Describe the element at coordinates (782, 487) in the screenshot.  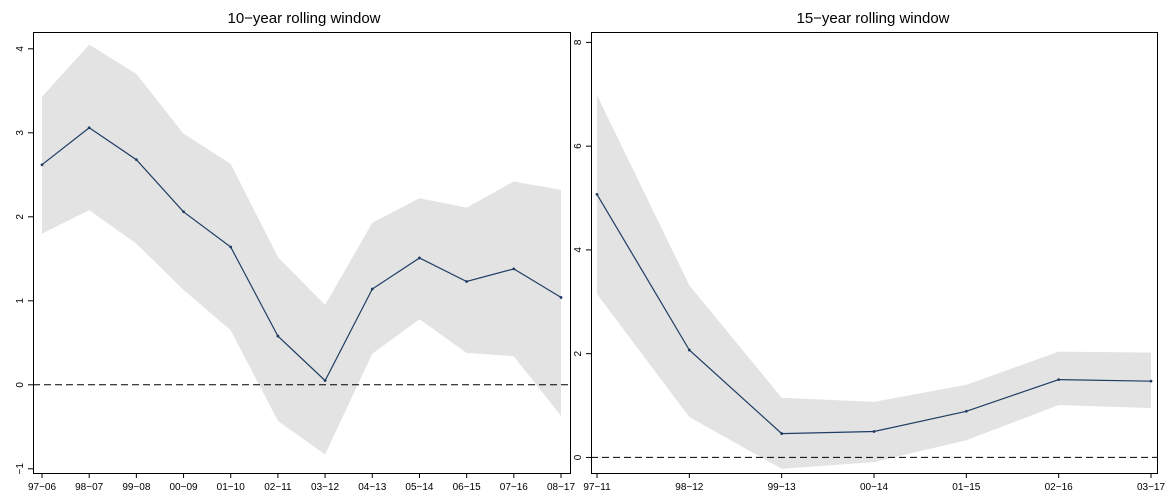
I see `x-tick-label: 99−13` at that location.